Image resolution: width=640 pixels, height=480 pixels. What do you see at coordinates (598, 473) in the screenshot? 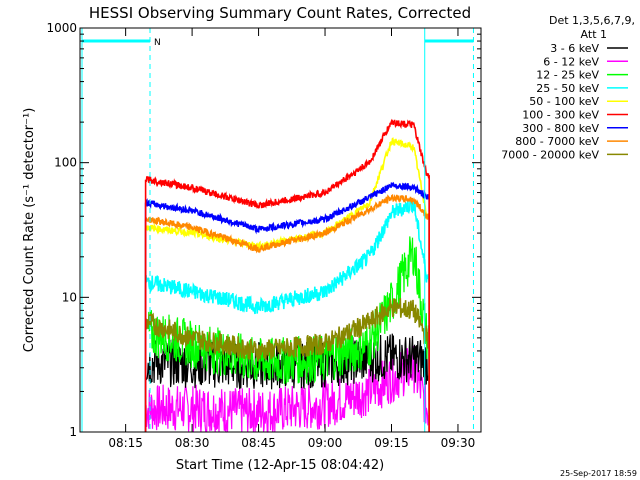
I see `footer-timestamp: 25-Sep-2017 18:59` at bounding box center [598, 473].